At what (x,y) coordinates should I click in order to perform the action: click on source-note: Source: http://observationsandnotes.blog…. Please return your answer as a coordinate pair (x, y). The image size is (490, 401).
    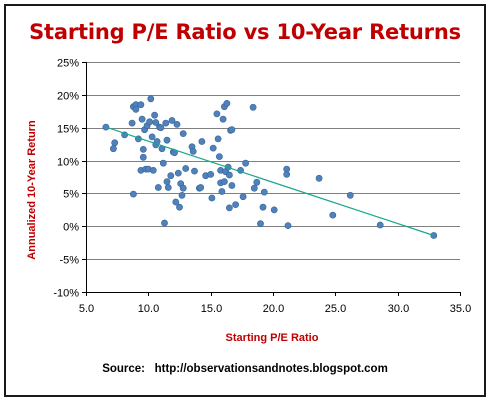
    Looking at the image, I should click on (245, 369).